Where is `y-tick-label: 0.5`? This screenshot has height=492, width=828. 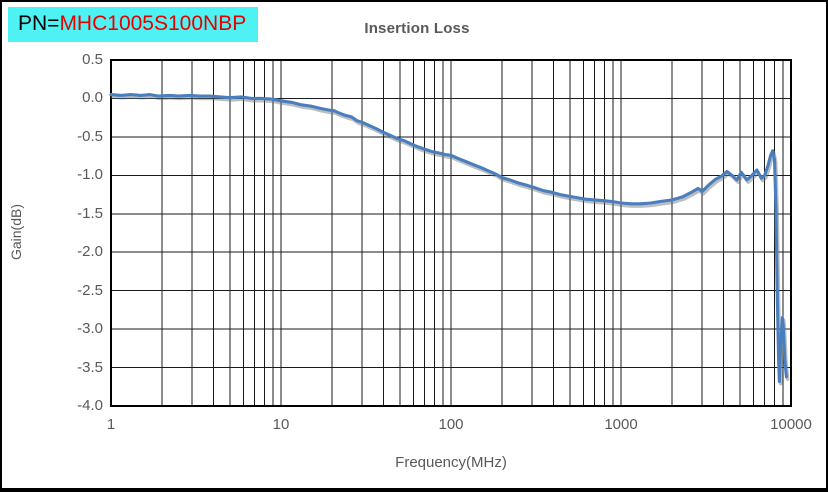 y-tick-label: 0.5 is located at coordinates (92, 59).